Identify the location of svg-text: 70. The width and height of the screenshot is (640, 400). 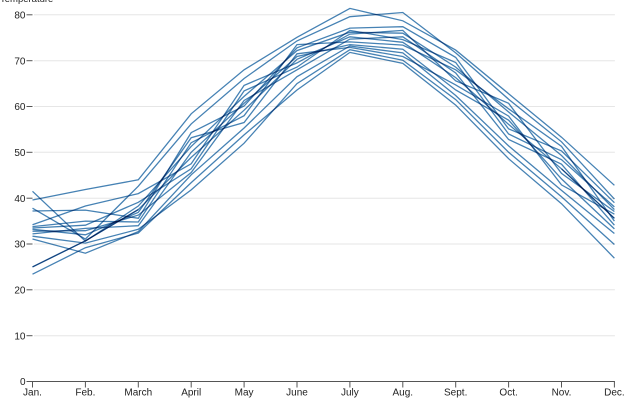
(20, 61).